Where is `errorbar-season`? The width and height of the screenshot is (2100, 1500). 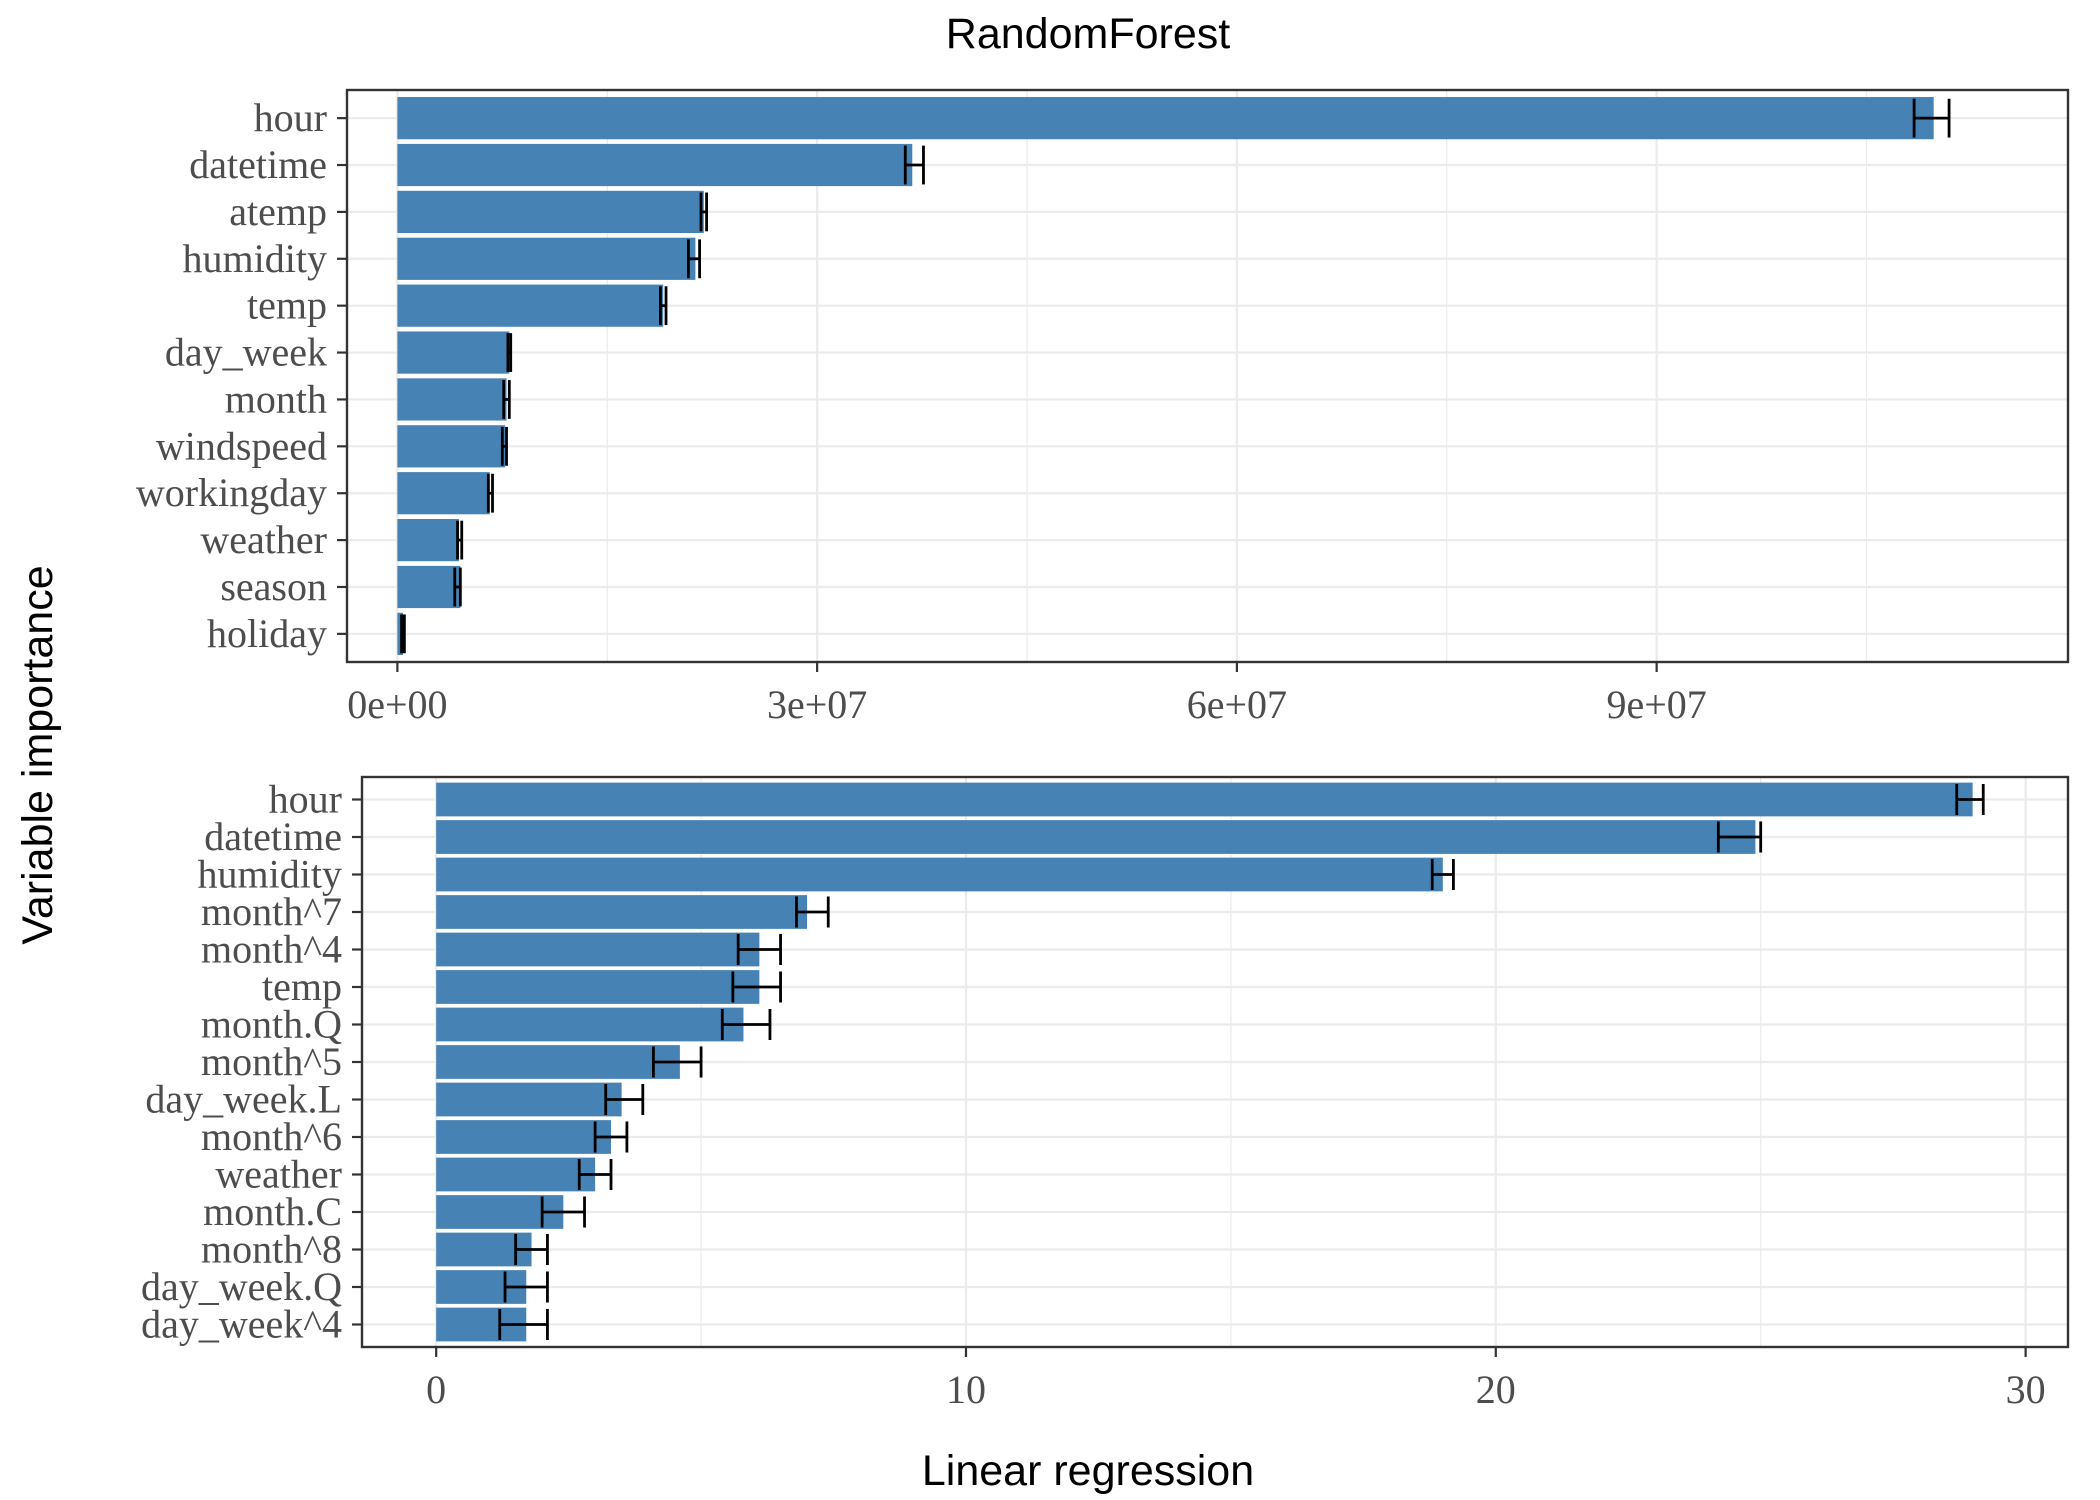 errorbar-season is located at coordinates (457, 587).